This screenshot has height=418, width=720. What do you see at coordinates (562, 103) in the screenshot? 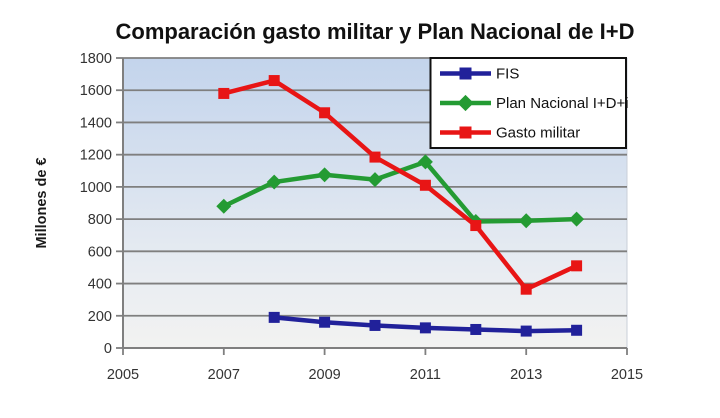
I see `legend-label: Plan Nacional I+D+i` at bounding box center [562, 103].